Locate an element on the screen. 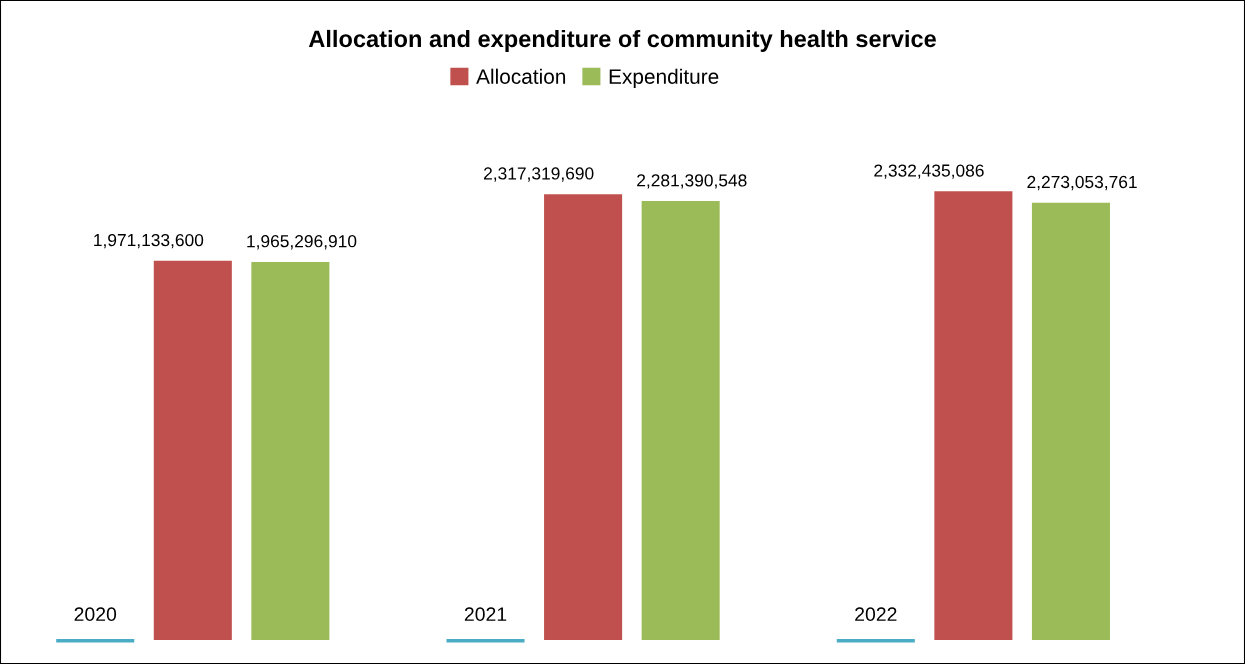 This screenshot has height=664, width=1245. legend-label: Allocation is located at coordinates (521, 76).